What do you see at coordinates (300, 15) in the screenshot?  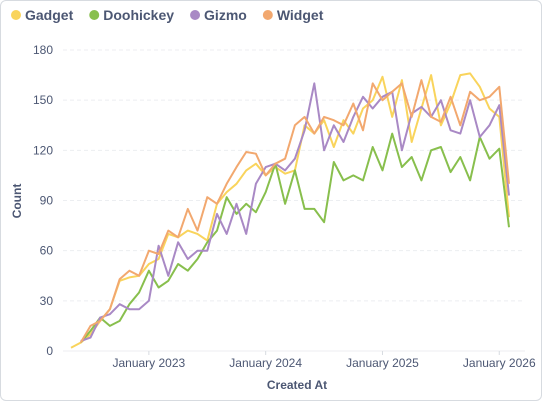 I see `legend-label: Widget` at bounding box center [300, 15].